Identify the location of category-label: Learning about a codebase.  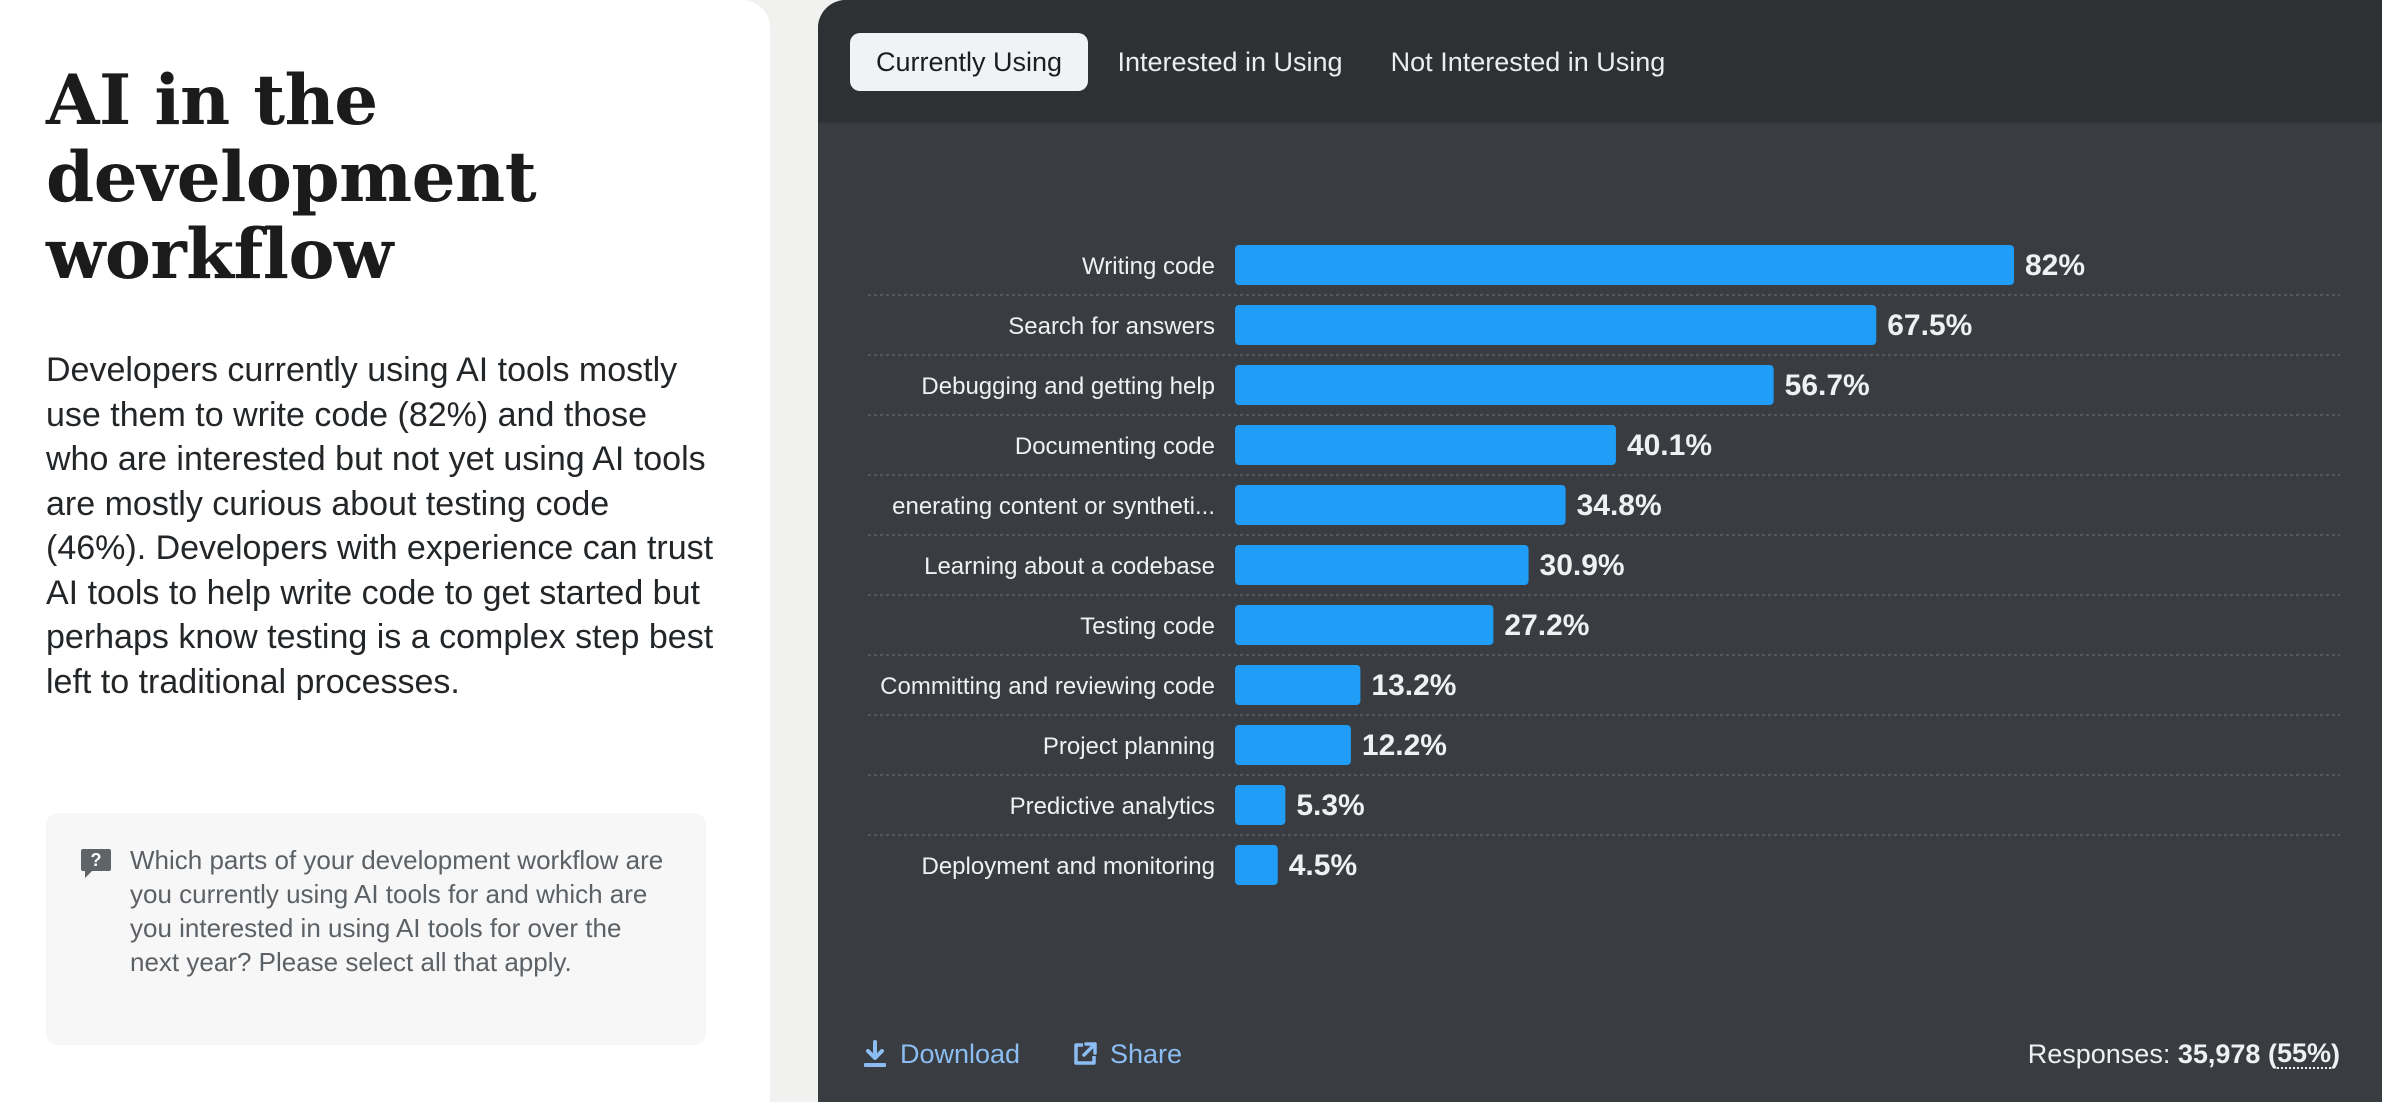
(1069, 566).